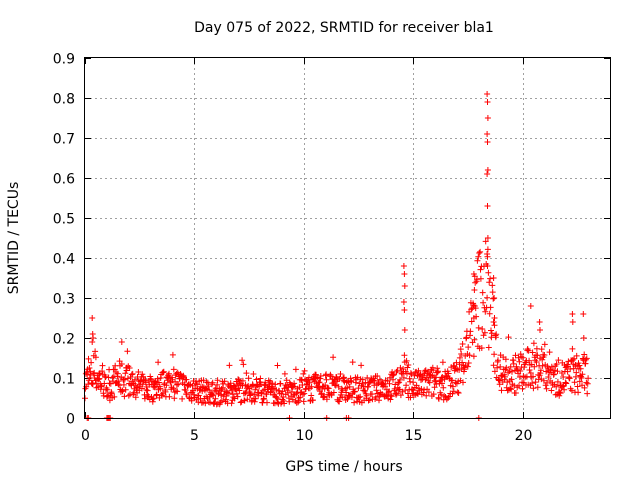 Image resolution: width=640 pixels, height=480 pixels. Describe the element at coordinates (64, 140) in the screenshot. I see `y-tick-label: 0.7` at that location.